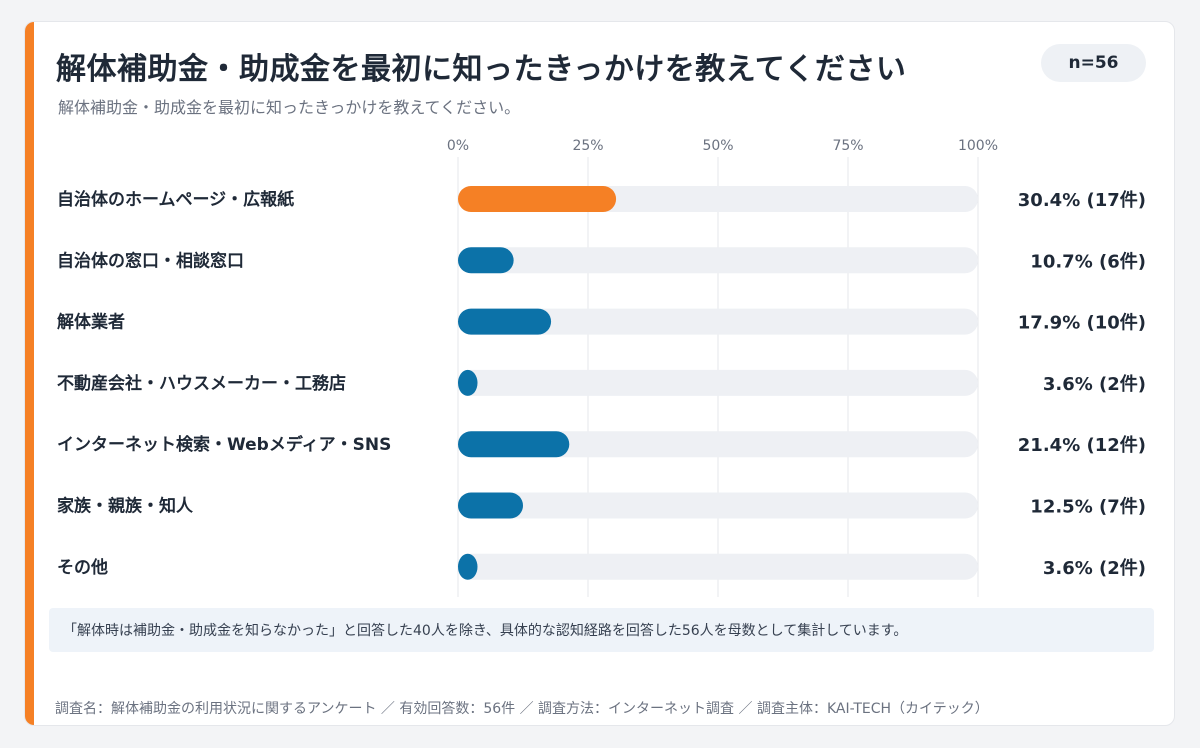 The height and width of the screenshot is (748, 1200). Describe the element at coordinates (1082, 445) in the screenshot. I see `value-label: 21.4% (12件)` at that location.